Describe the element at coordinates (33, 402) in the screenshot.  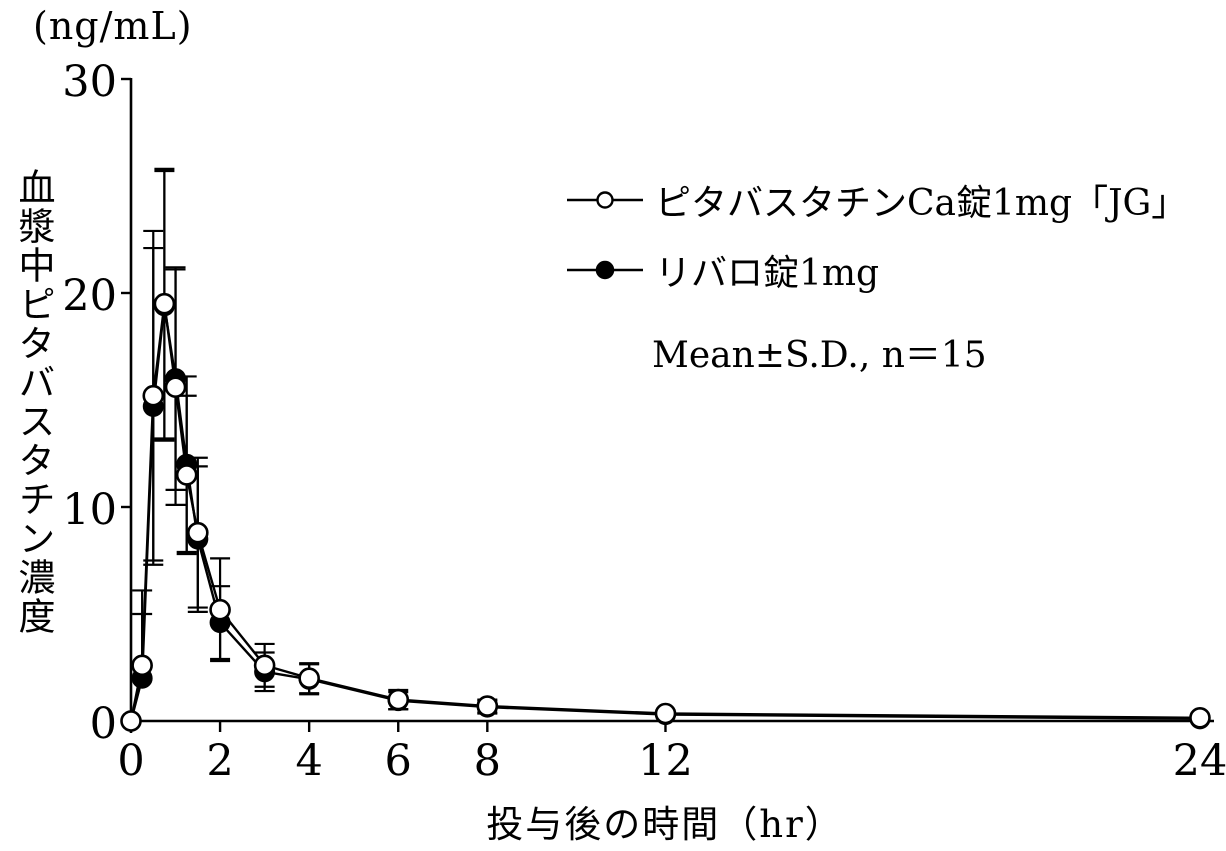
I see `y-axis-title: 血漿中ピタバスタチン濃度` at that location.